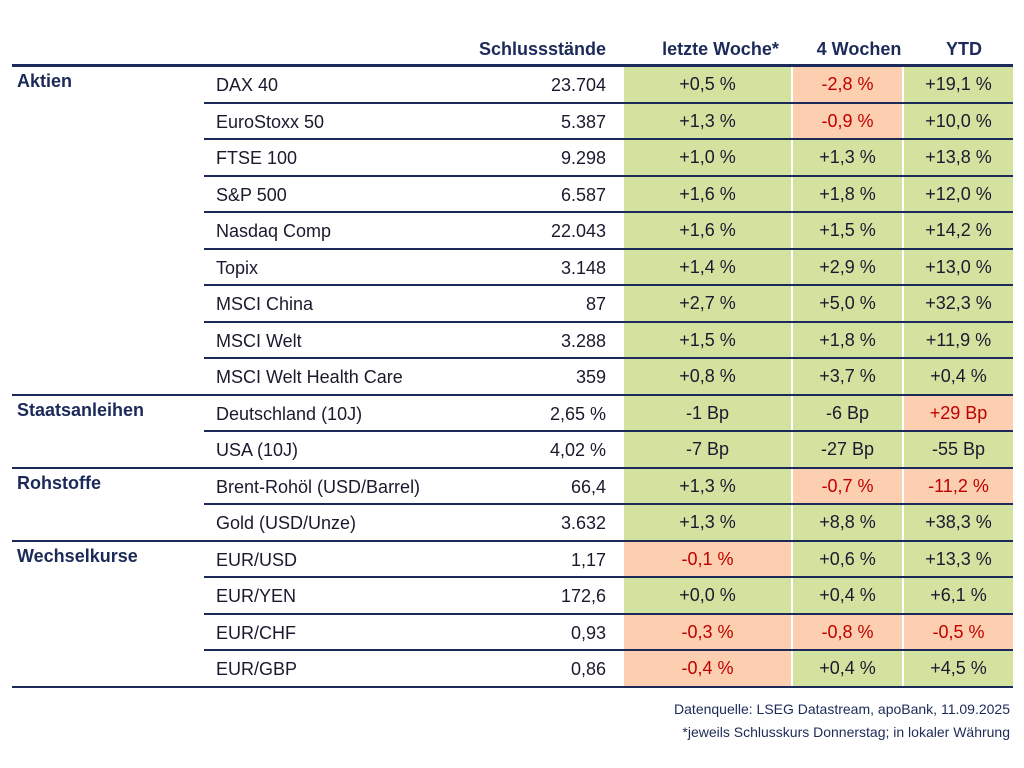 The width and height of the screenshot is (1024, 768). What do you see at coordinates (512, 85) in the screenshot?
I see `table-row: Aktien DAX 40 23.704 +0,5 % -2,8 % +19,1 %` at bounding box center [512, 85].